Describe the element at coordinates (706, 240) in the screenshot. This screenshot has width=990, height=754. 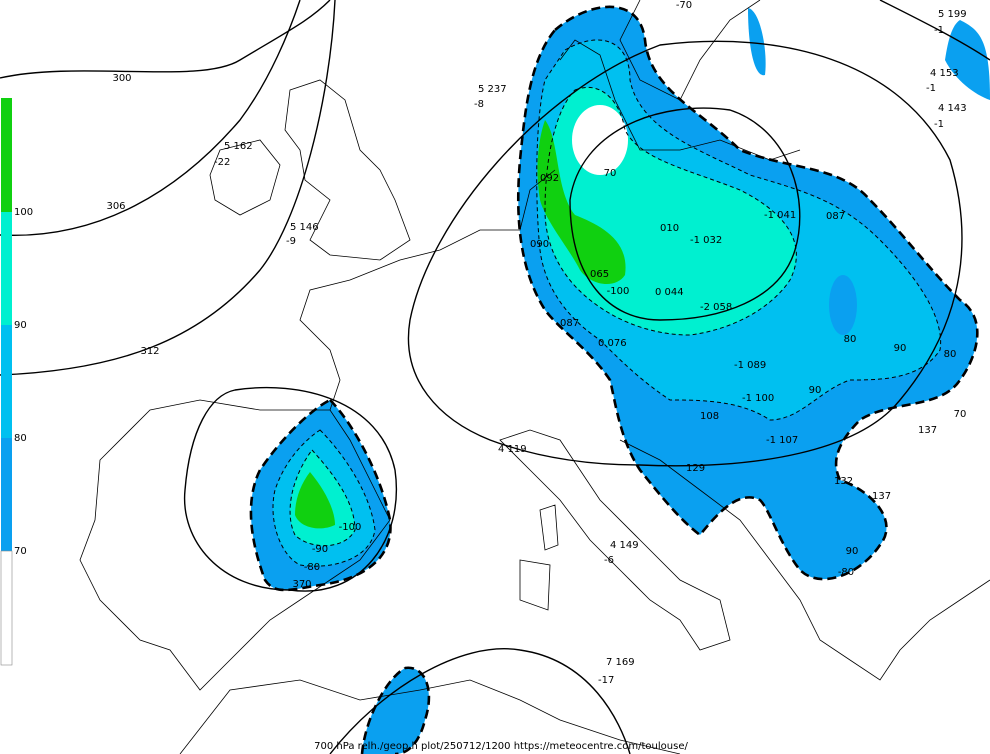
I see `station-label: -1 032` at that location.